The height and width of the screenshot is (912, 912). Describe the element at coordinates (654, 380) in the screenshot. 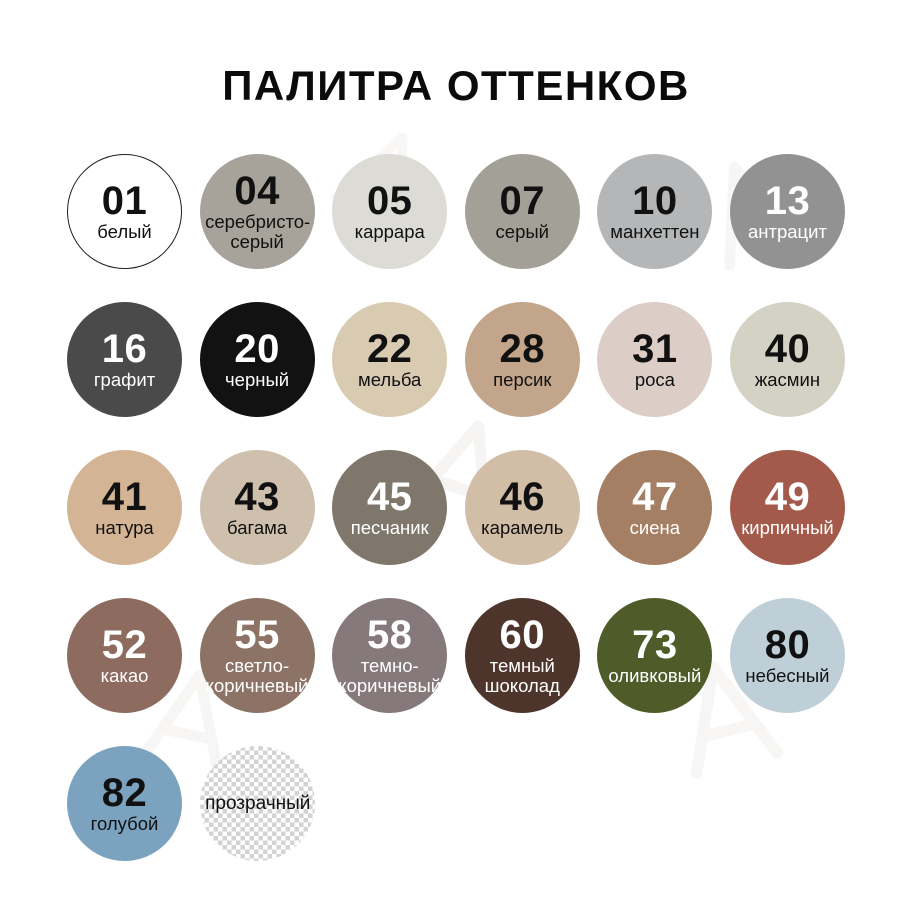

I see `shade-name: роса` at that location.